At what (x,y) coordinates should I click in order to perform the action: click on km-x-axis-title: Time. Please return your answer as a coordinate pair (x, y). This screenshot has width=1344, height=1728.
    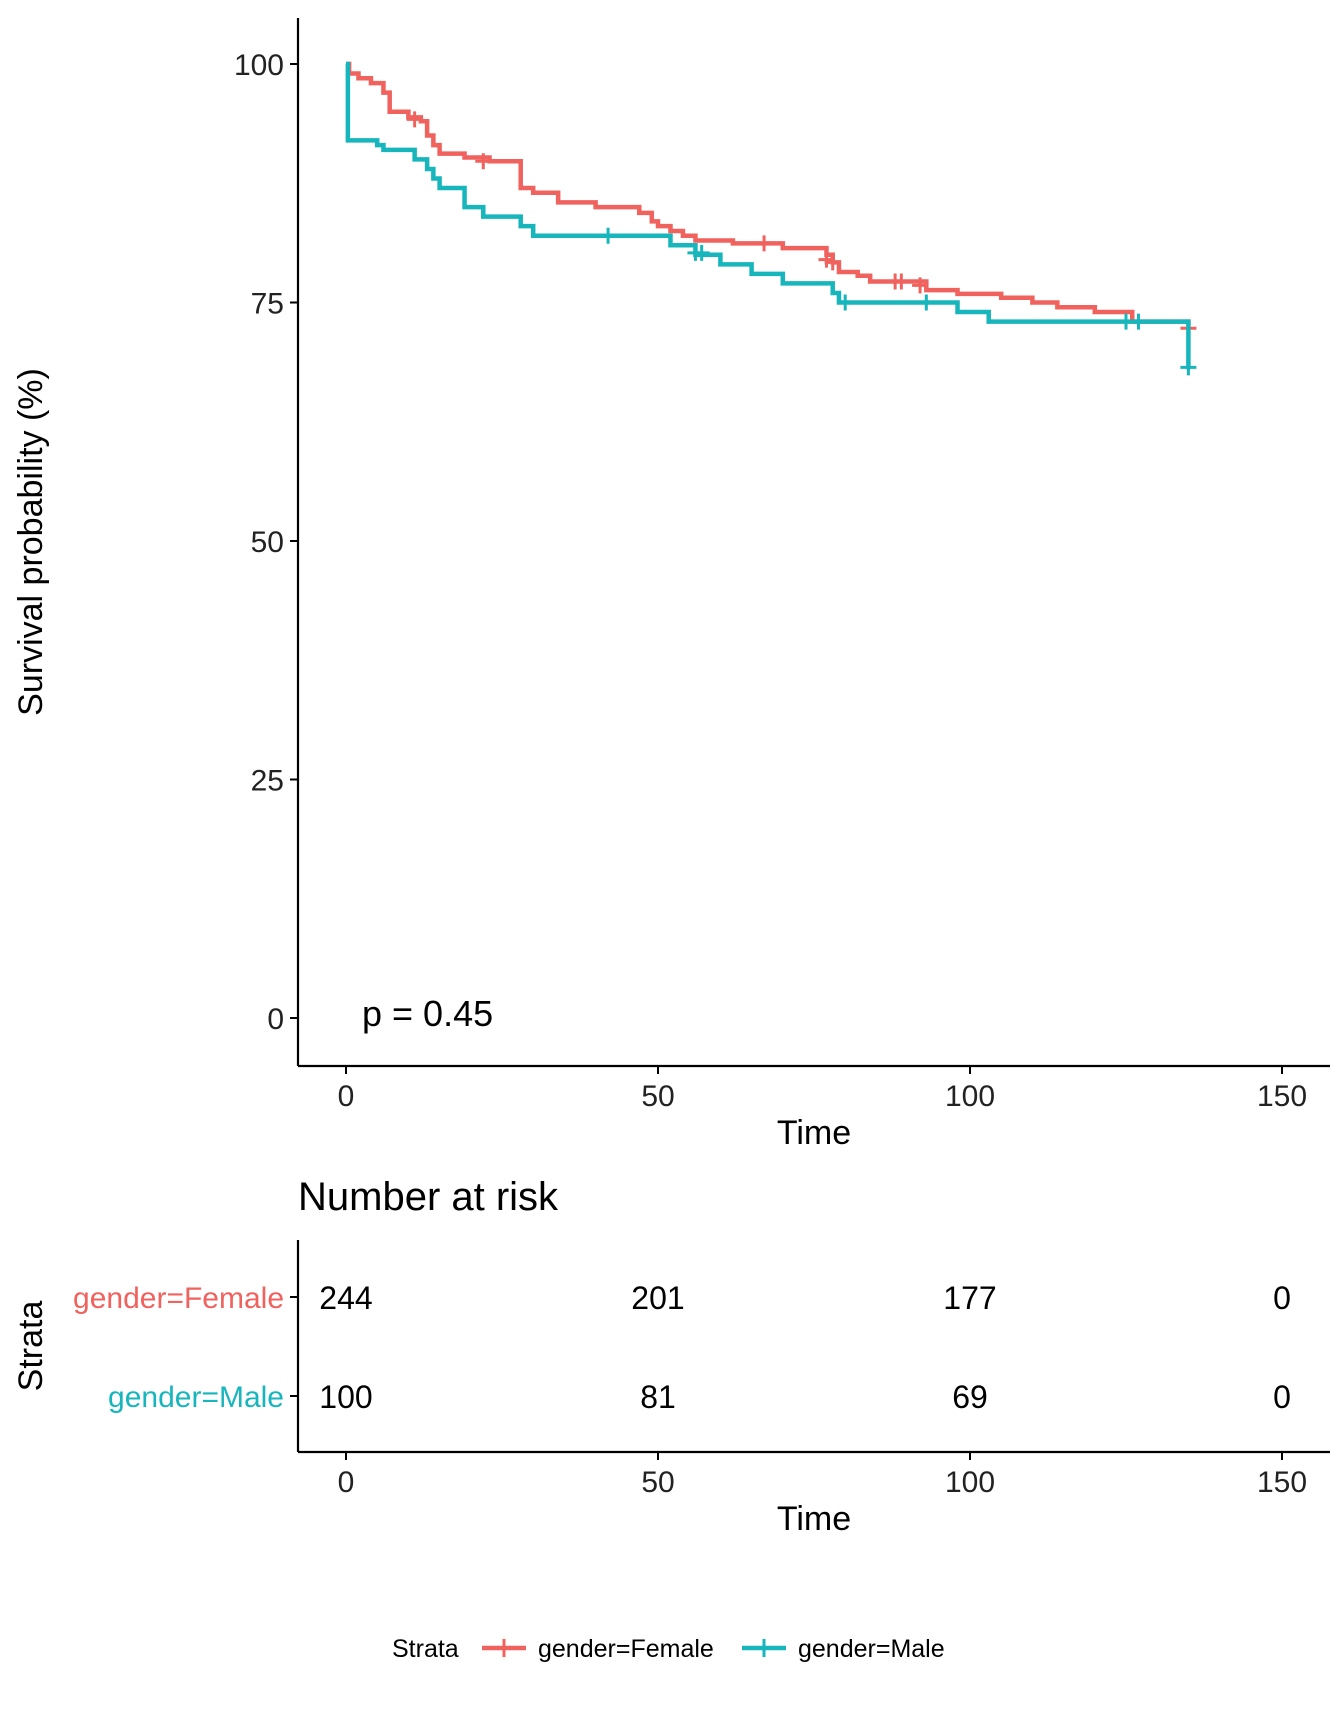
    Looking at the image, I should click on (814, 1133).